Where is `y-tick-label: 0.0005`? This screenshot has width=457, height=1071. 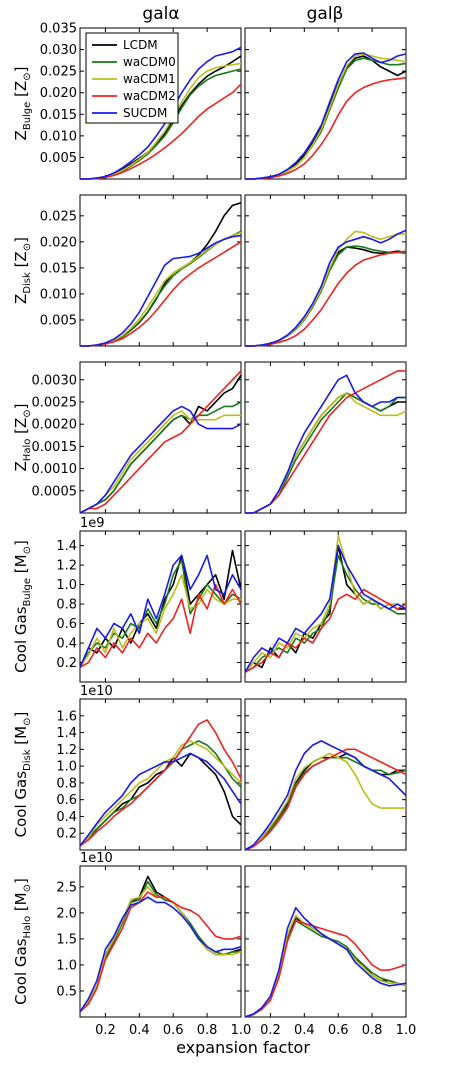 y-tick-label: 0.0005 is located at coordinates (55, 491).